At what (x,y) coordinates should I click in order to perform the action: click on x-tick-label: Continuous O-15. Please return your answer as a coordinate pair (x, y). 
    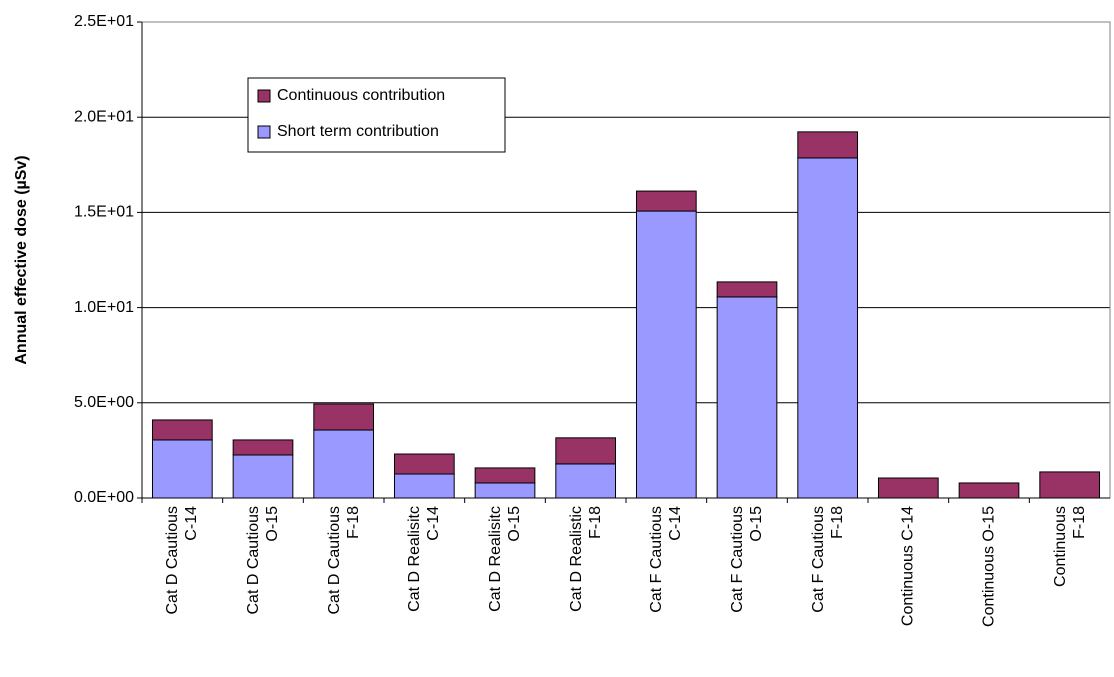
    Looking at the image, I should click on (989, 566).